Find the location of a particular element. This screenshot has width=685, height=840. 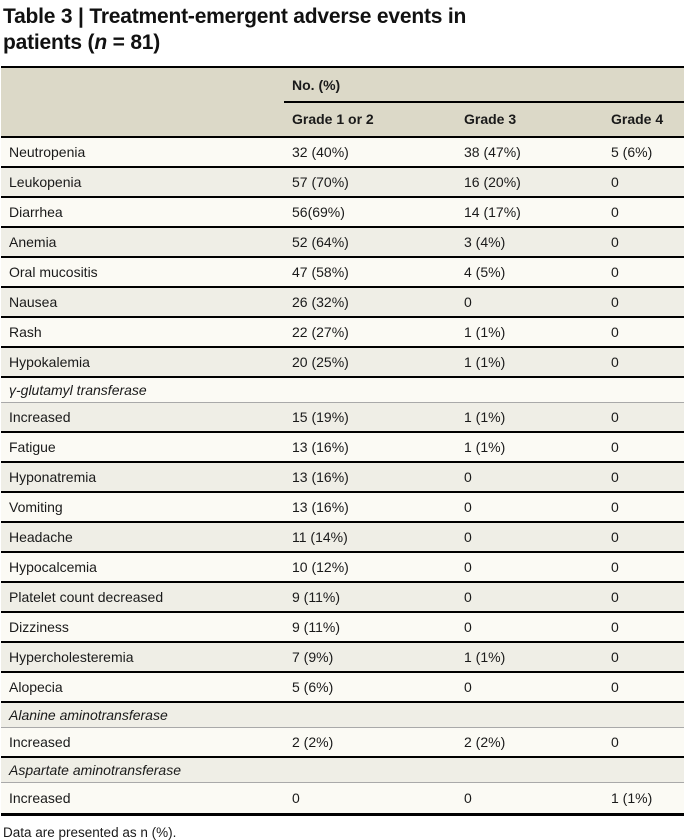

grade-1-2-value: 57 (70%) is located at coordinates (320, 182).